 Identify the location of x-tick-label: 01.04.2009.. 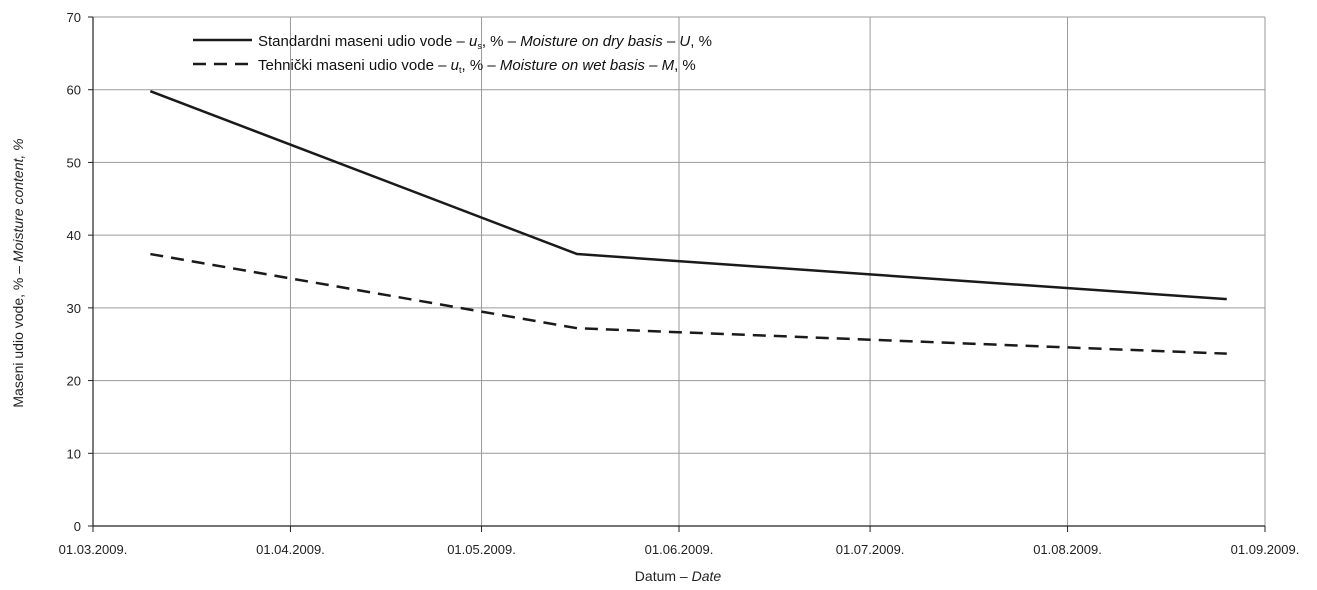
(290, 549).